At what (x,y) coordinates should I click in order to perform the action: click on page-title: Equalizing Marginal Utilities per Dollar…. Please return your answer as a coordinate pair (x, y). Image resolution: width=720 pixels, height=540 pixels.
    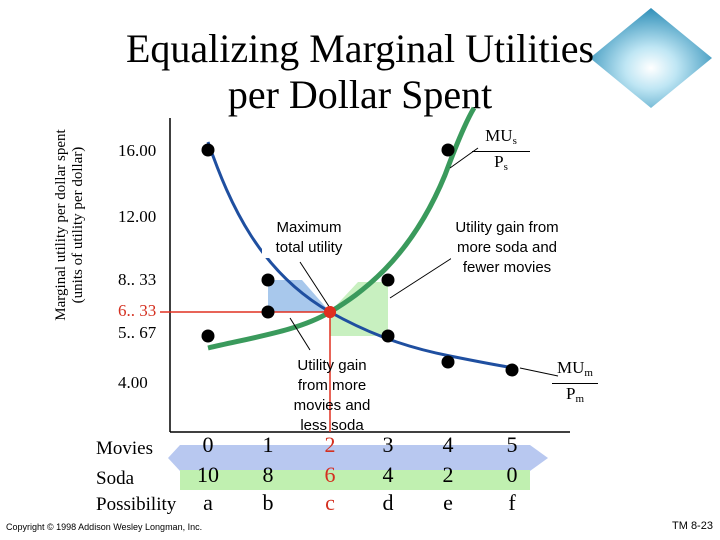
    Looking at the image, I should click on (360, 72).